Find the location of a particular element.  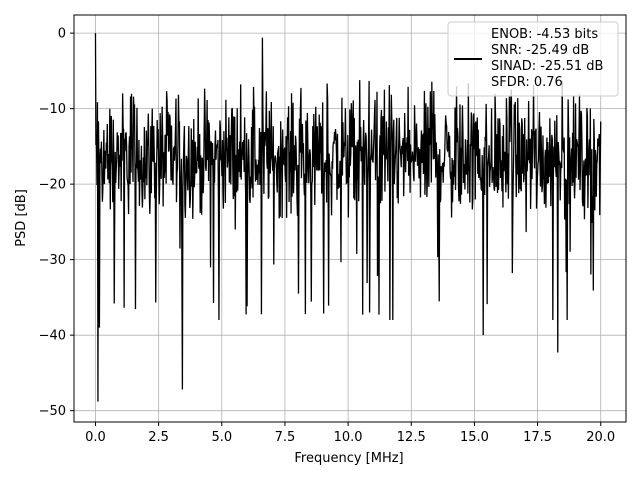

x-tick-label: 0.0 is located at coordinates (95, 437).